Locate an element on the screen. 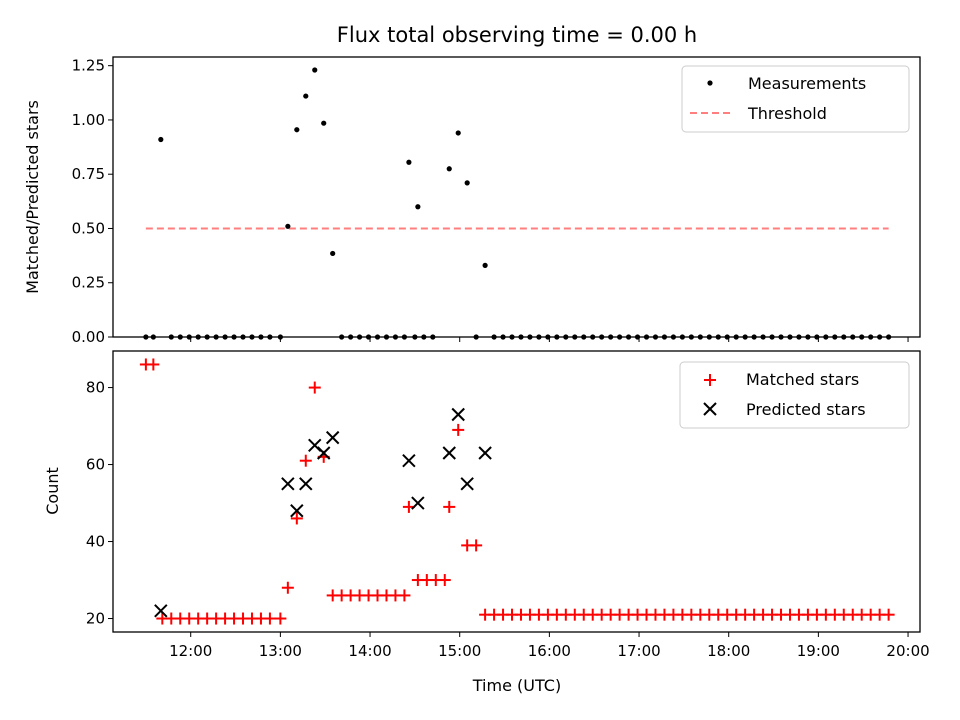 This screenshot has height=720, width=960. legend-marker-measurements is located at coordinates (710, 83).